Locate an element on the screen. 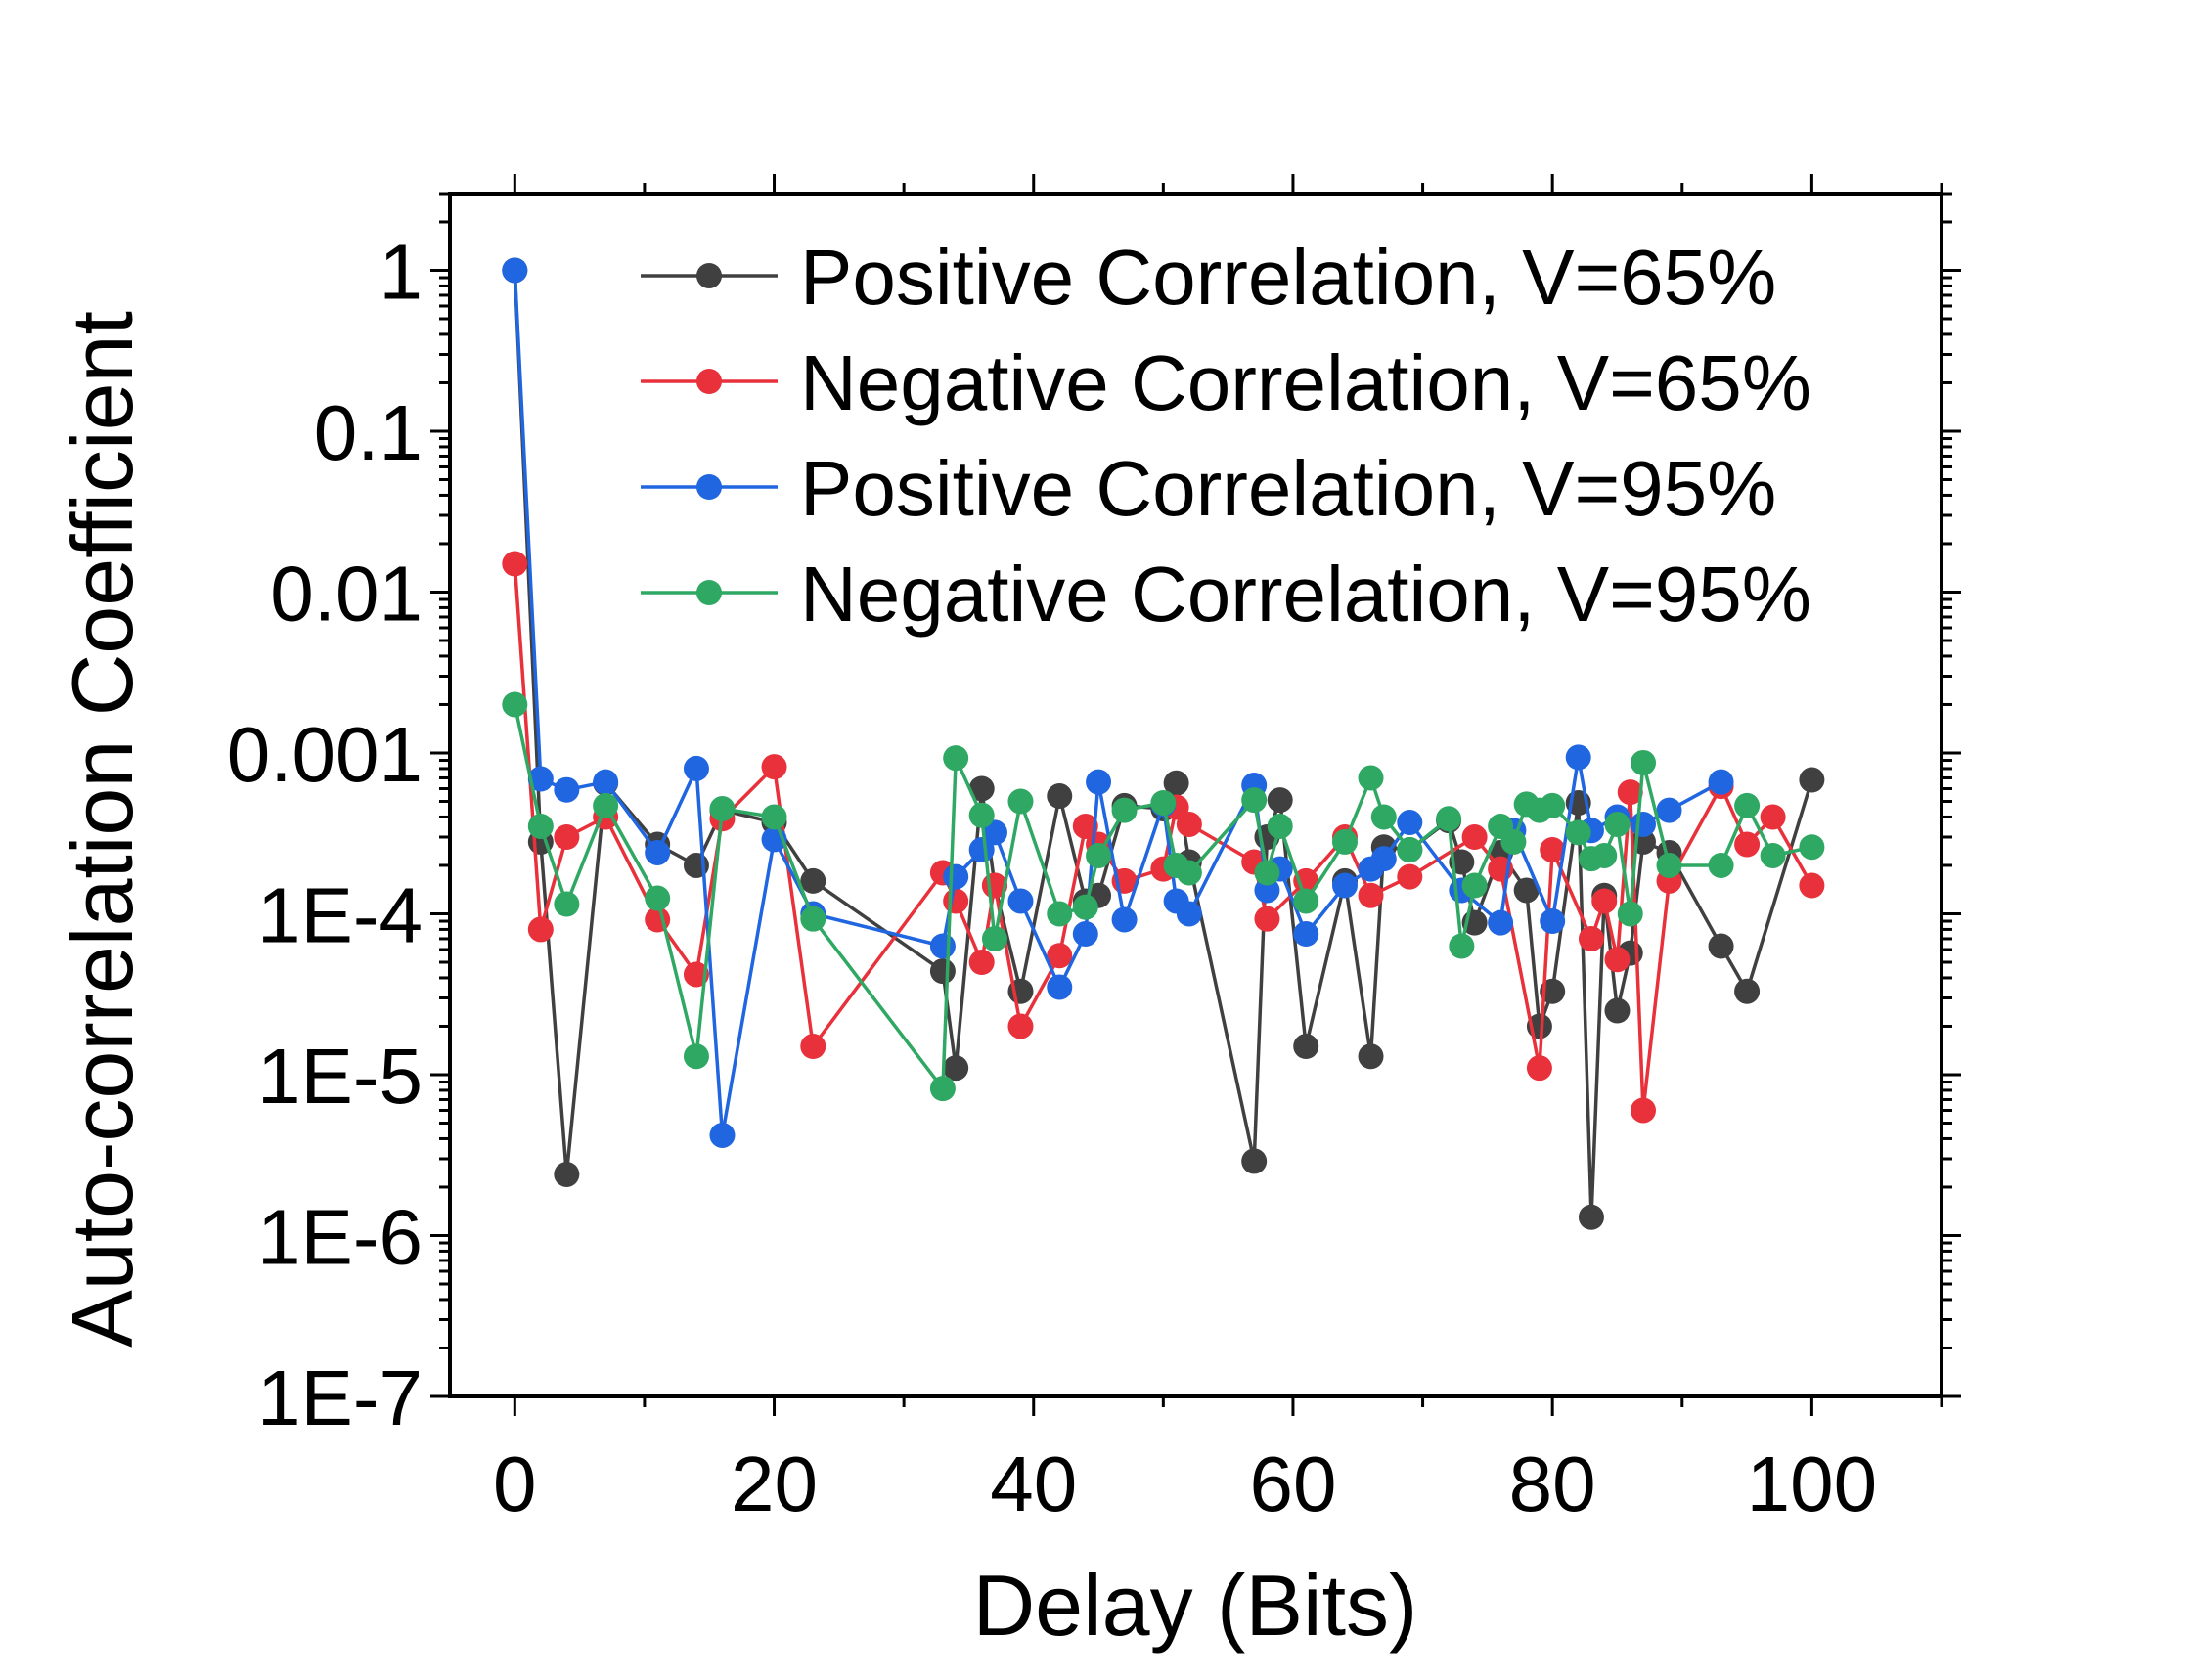 The height and width of the screenshot is (1680, 2189). x-tick-label: 40 is located at coordinates (1033, 1483).